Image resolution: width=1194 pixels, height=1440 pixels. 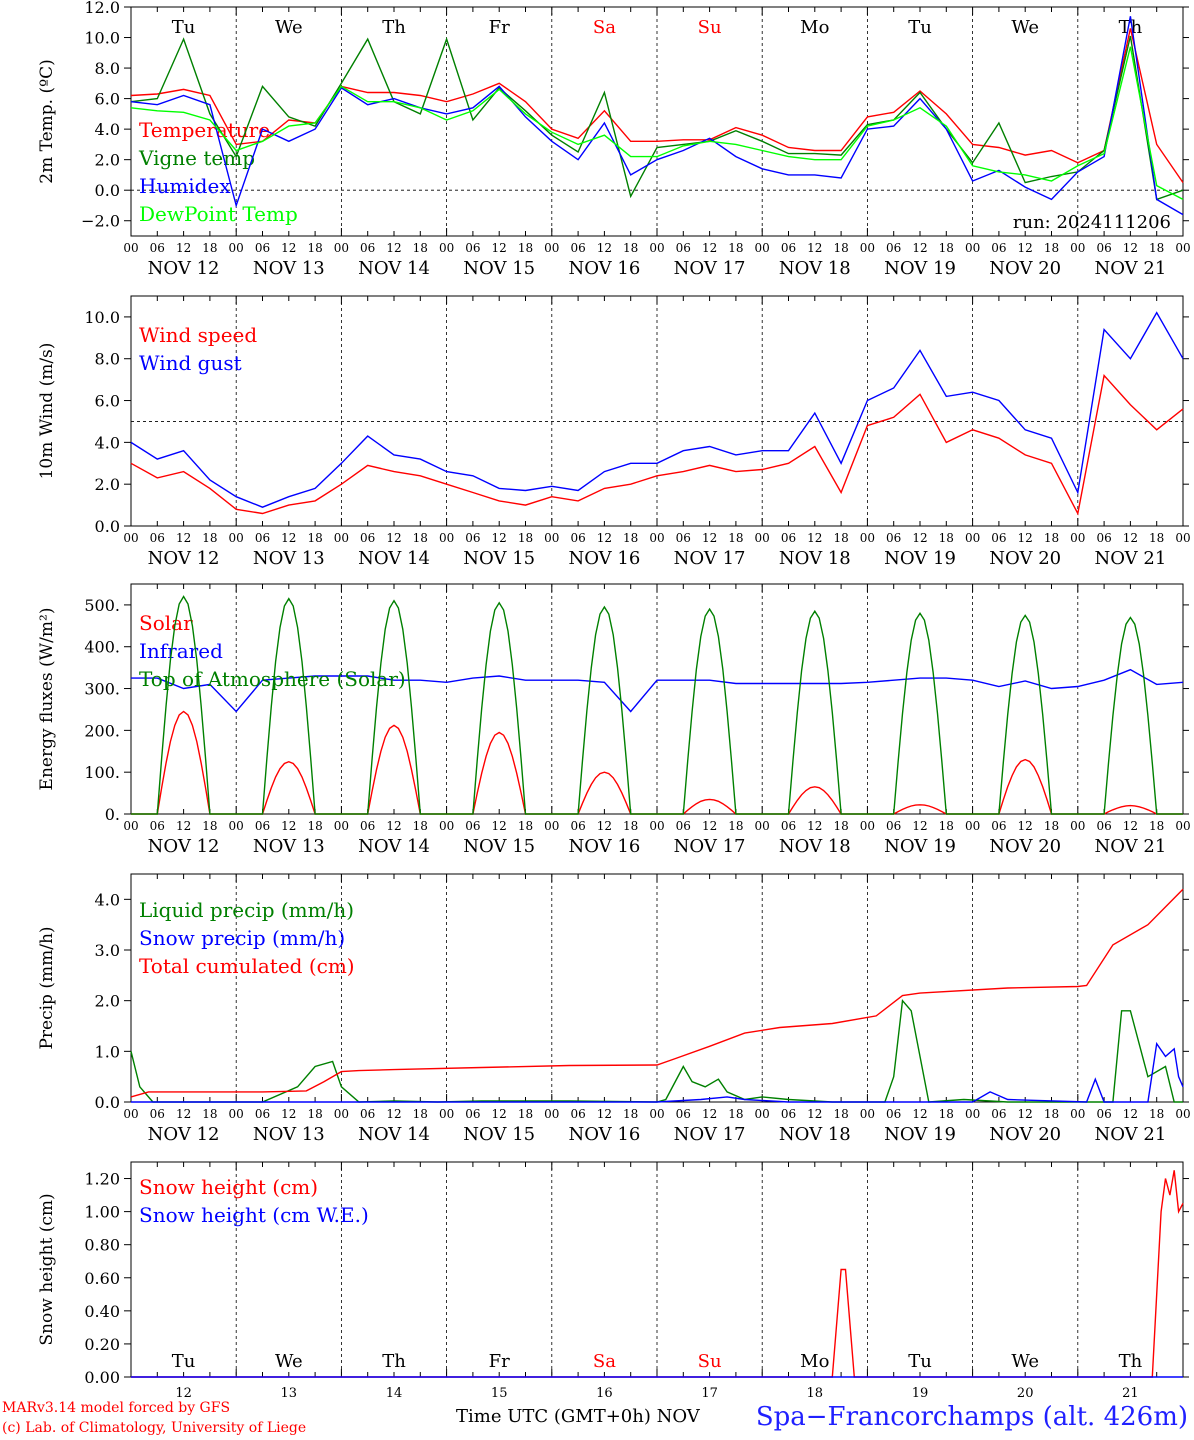 I want to click on day-label: NOV 17, so click(x=710, y=268).